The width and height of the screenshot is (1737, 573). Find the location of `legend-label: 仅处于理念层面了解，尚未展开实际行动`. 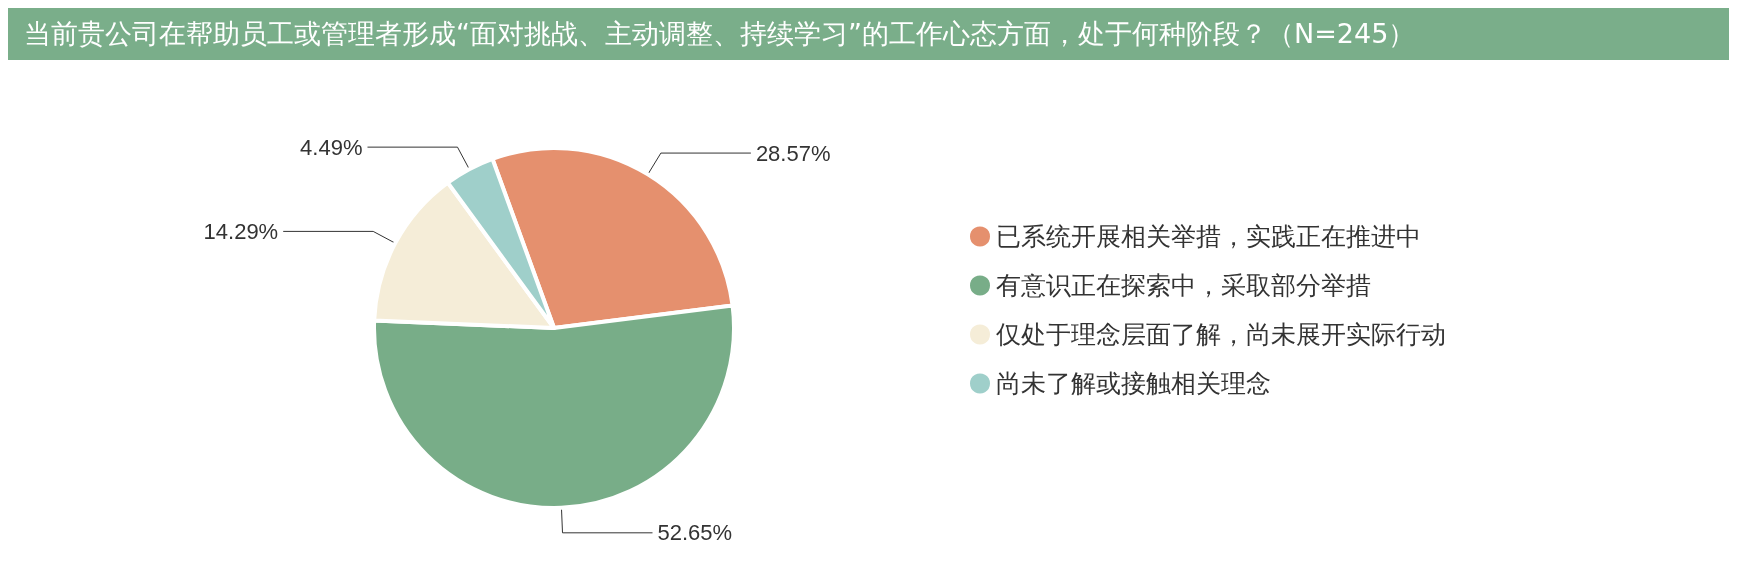

legend-label: 仅处于理念层面了解，尚未展开实际行动 is located at coordinates (1221, 334).